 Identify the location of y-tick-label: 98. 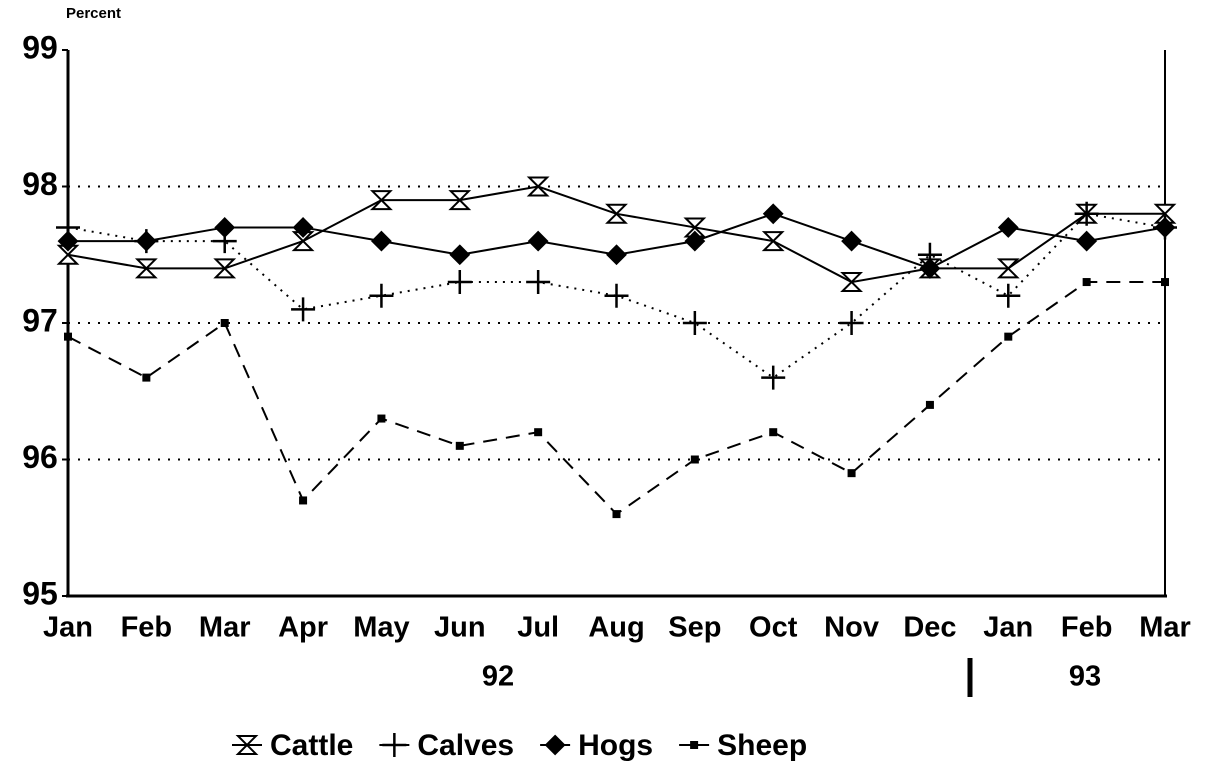
(40, 184).